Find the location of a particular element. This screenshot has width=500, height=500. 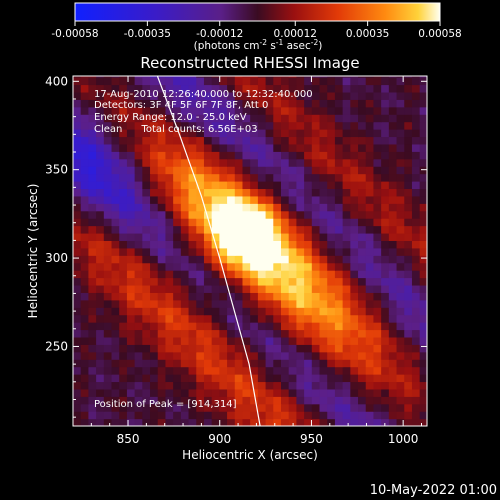

colorbar-tick-label: 0.00012 is located at coordinates (295, 34).